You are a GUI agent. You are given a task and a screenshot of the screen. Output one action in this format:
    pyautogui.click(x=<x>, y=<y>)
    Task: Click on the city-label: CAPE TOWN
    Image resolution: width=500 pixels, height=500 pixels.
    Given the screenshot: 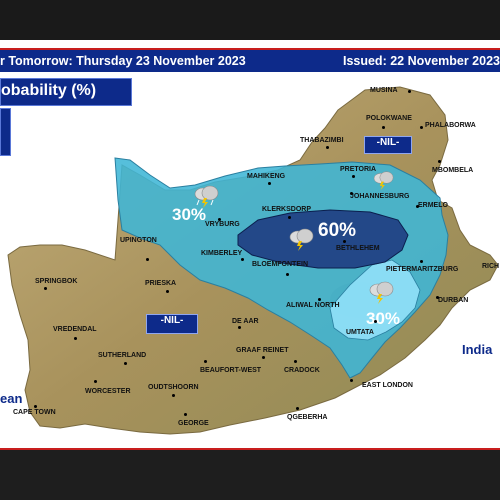 What is the action you would take?
    pyautogui.click(x=34, y=412)
    